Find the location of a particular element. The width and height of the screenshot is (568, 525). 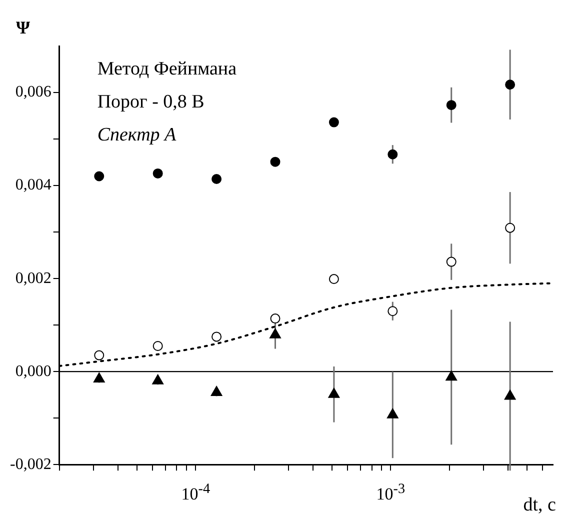

y-tick-label: -0,002 is located at coordinates (31, 464).